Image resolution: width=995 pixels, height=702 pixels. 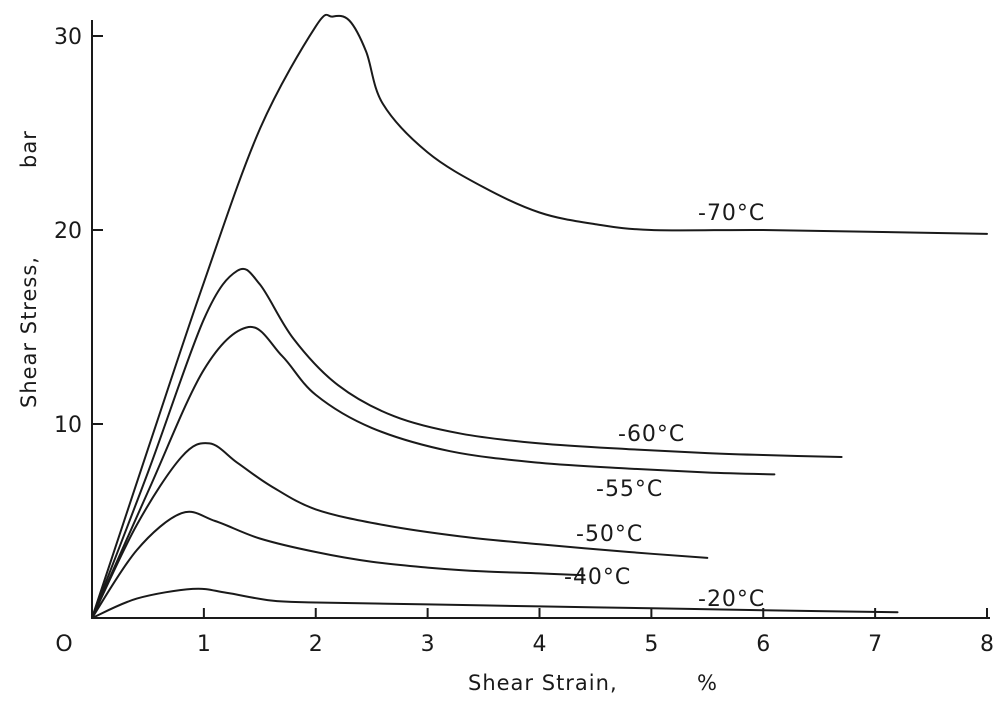 I want to click on x-tick-label: 1, so click(x=204, y=644).